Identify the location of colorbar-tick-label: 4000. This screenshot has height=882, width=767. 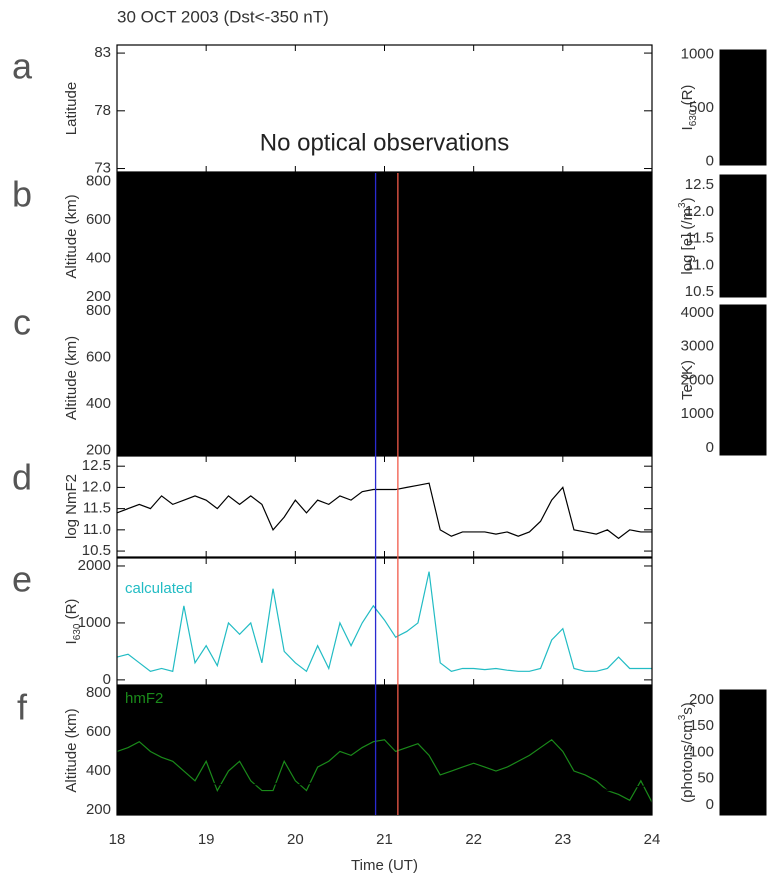
(697, 312).